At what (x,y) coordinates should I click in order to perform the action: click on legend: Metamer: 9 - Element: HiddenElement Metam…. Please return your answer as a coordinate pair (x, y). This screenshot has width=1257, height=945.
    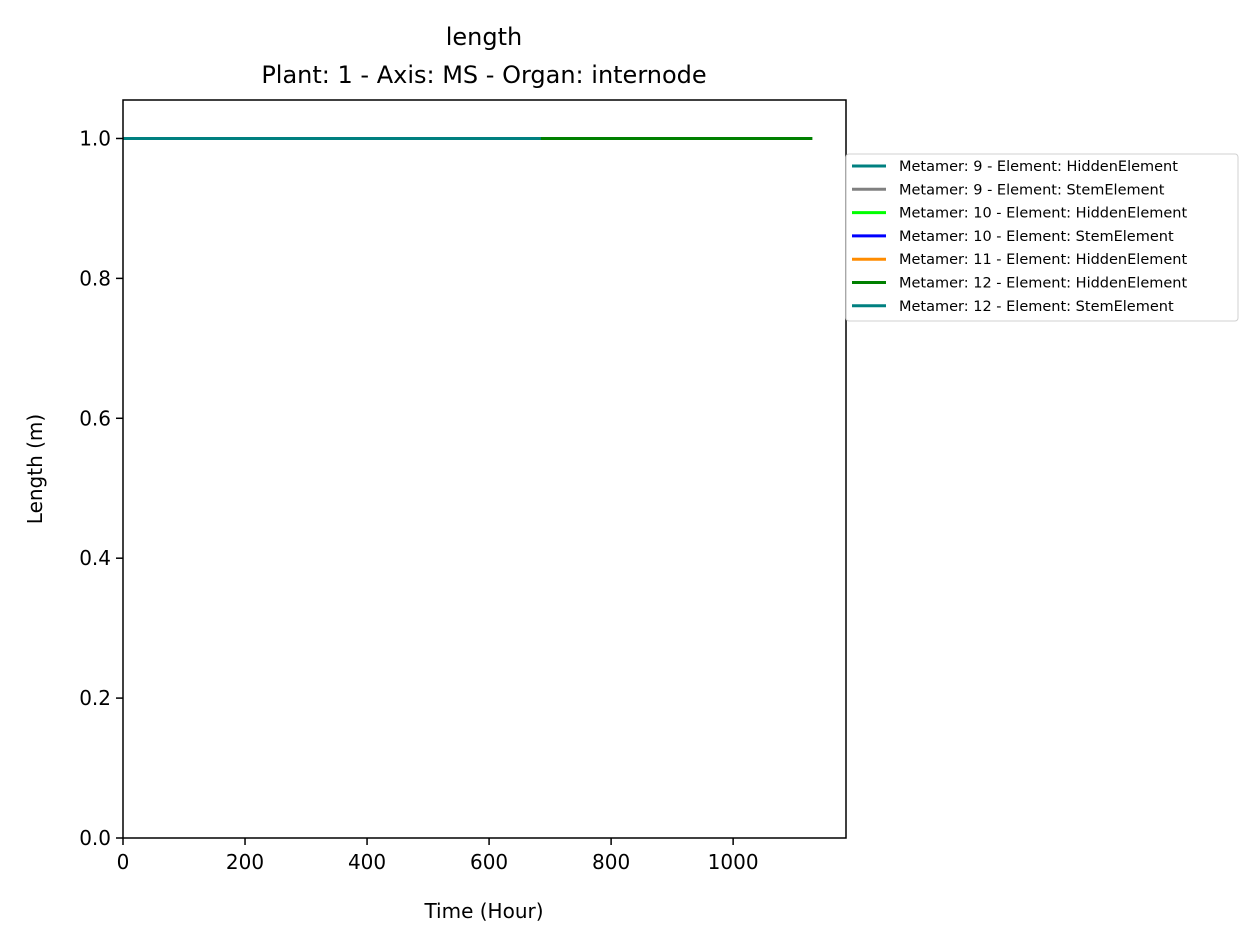
    Looking at the image, I should click on (1042, 237).